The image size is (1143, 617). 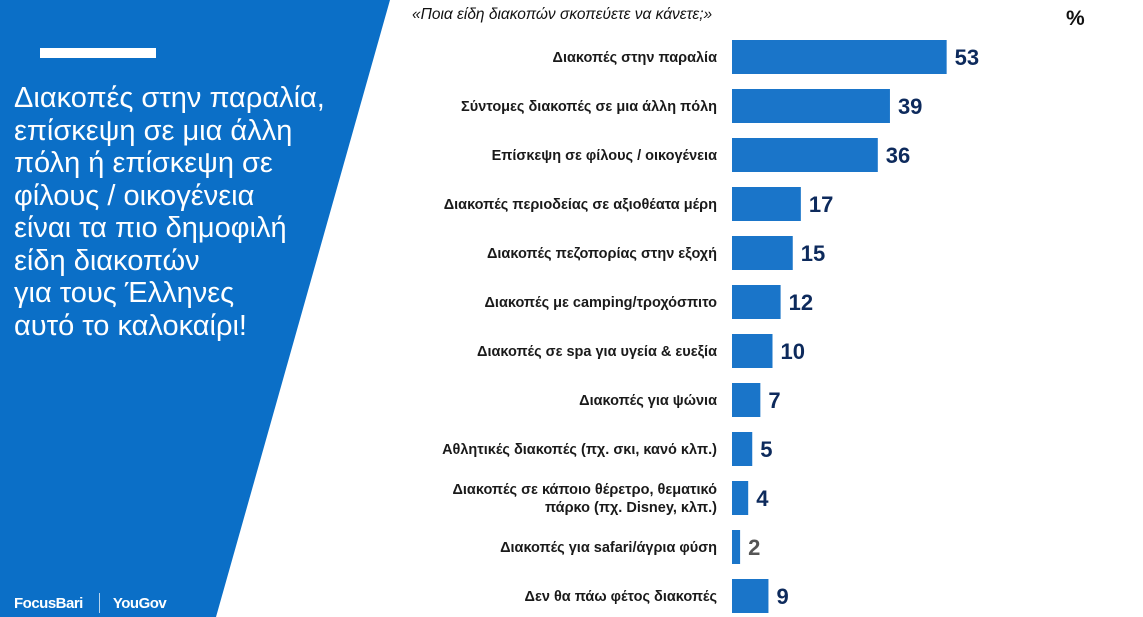 I want to click on yougov-logo: YouGov, so click(x=139, y=603).